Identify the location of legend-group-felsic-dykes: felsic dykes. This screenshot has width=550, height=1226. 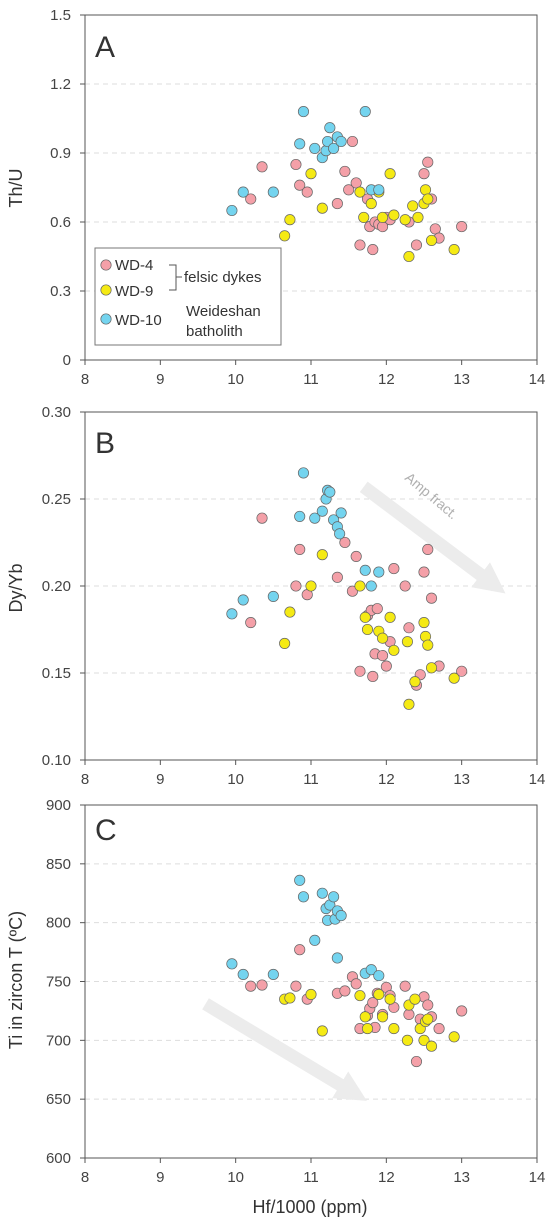
(223, 277).